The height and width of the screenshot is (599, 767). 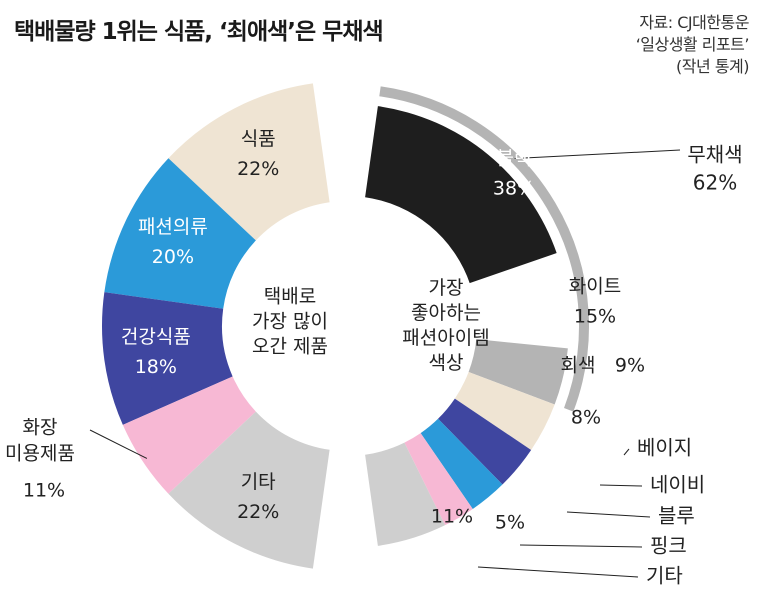 I want to click on right-slice-value-2: 9%, so click(x=630, y=366).